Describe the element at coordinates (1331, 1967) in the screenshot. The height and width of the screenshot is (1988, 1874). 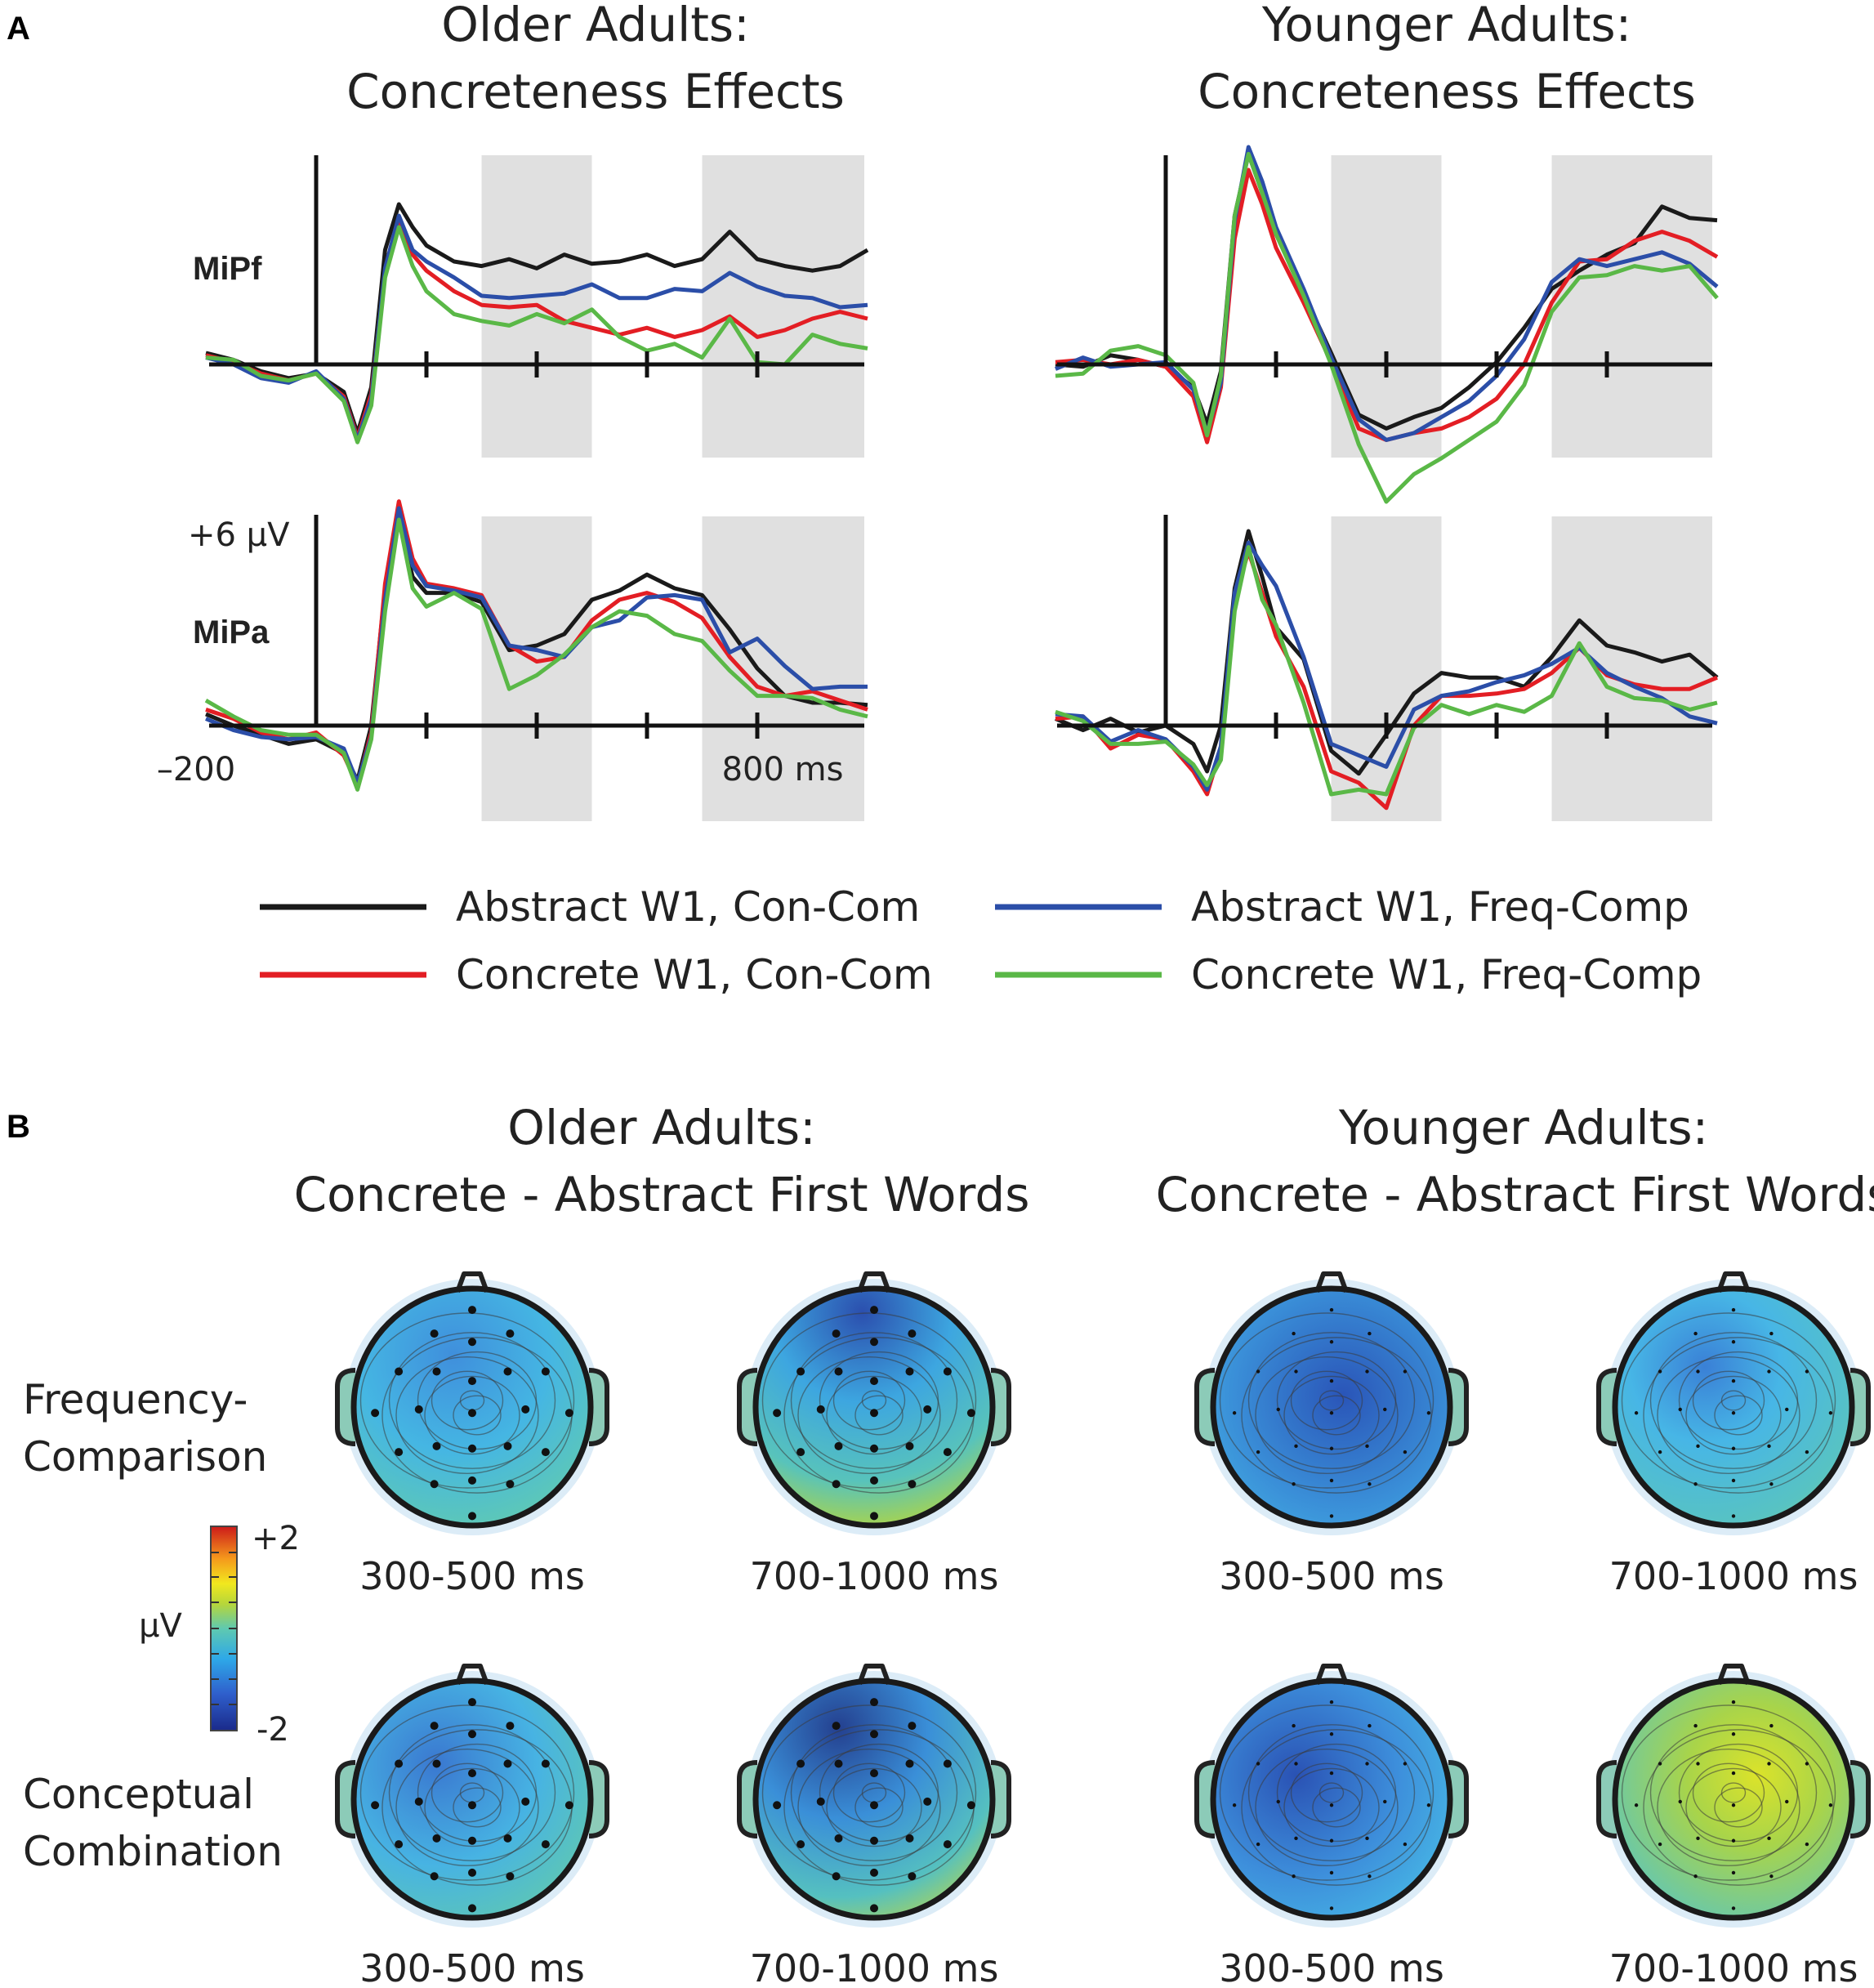
I see `window-label-ycc300: 300-500 ms` at that location.